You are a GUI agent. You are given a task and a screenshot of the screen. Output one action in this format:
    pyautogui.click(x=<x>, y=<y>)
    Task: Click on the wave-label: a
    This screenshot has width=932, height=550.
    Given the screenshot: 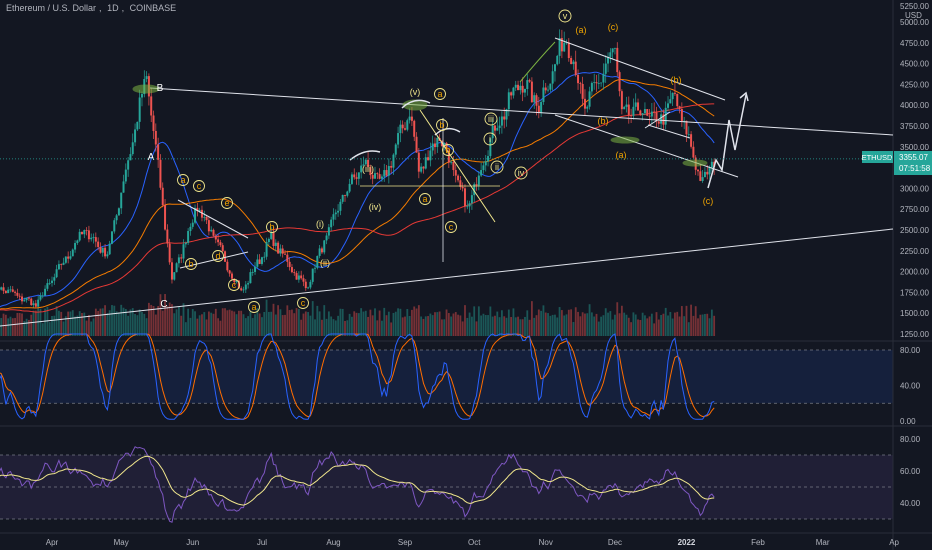 What is the action you would take?
    pyautogui.click(x=424, y=199)
    